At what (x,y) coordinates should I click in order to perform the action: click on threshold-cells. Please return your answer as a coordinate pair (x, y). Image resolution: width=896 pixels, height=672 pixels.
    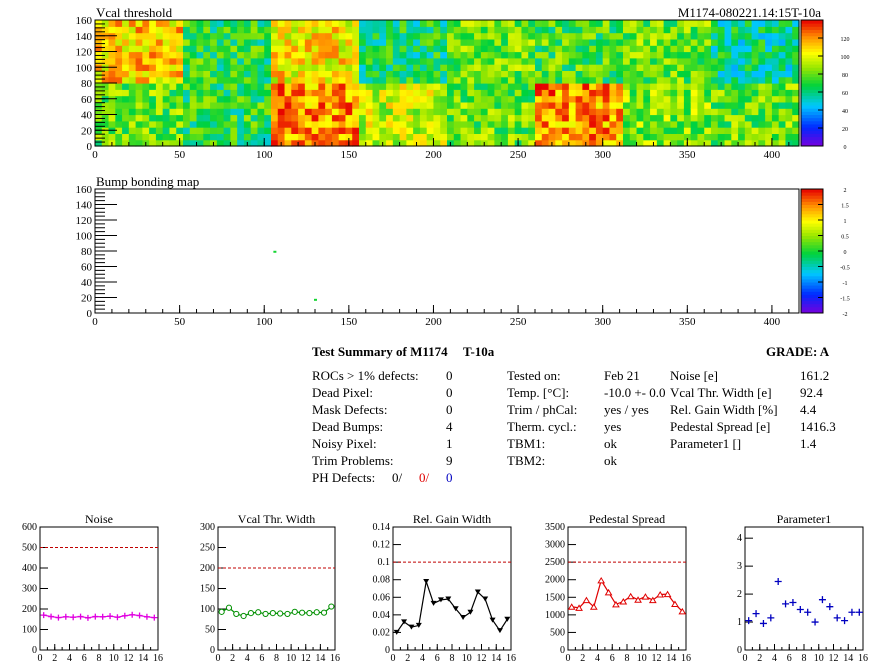
    Looking at the image, I should click on (447, 83).